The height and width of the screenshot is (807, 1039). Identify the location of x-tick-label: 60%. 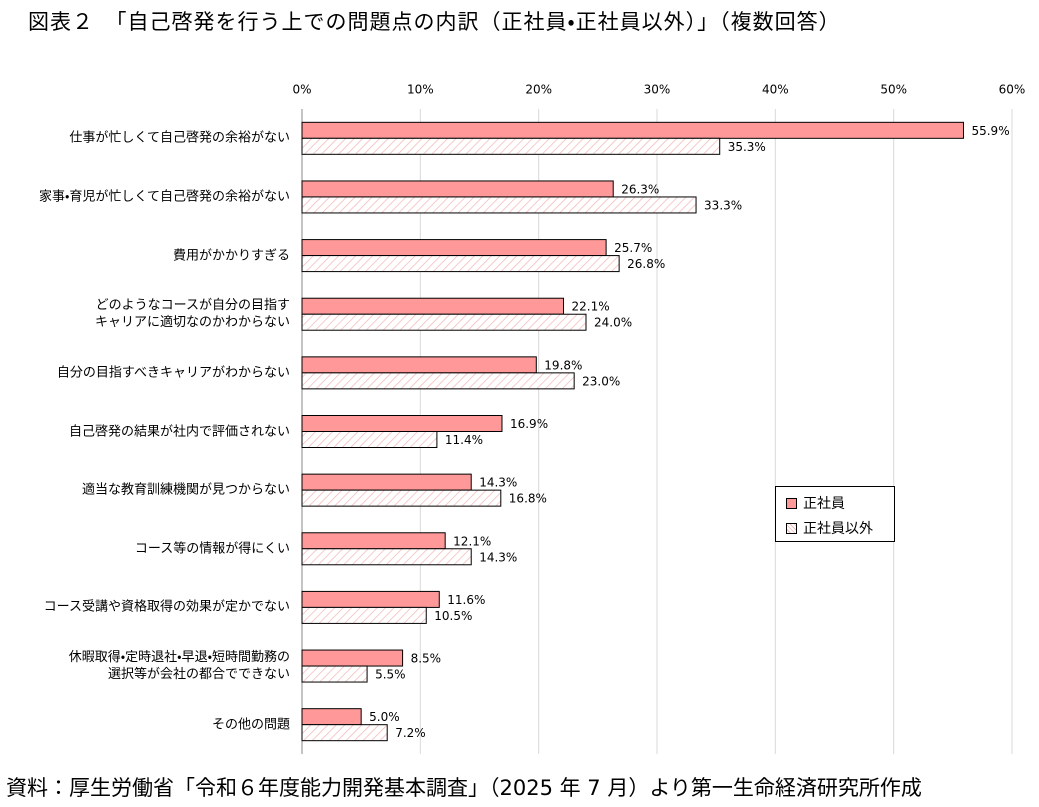
(1012, 90).